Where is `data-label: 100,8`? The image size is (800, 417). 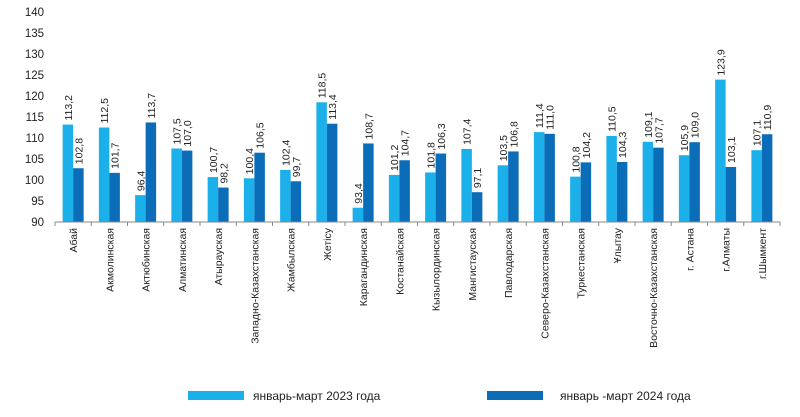
data-label: 100,8 is located at coordinates (576, 159).